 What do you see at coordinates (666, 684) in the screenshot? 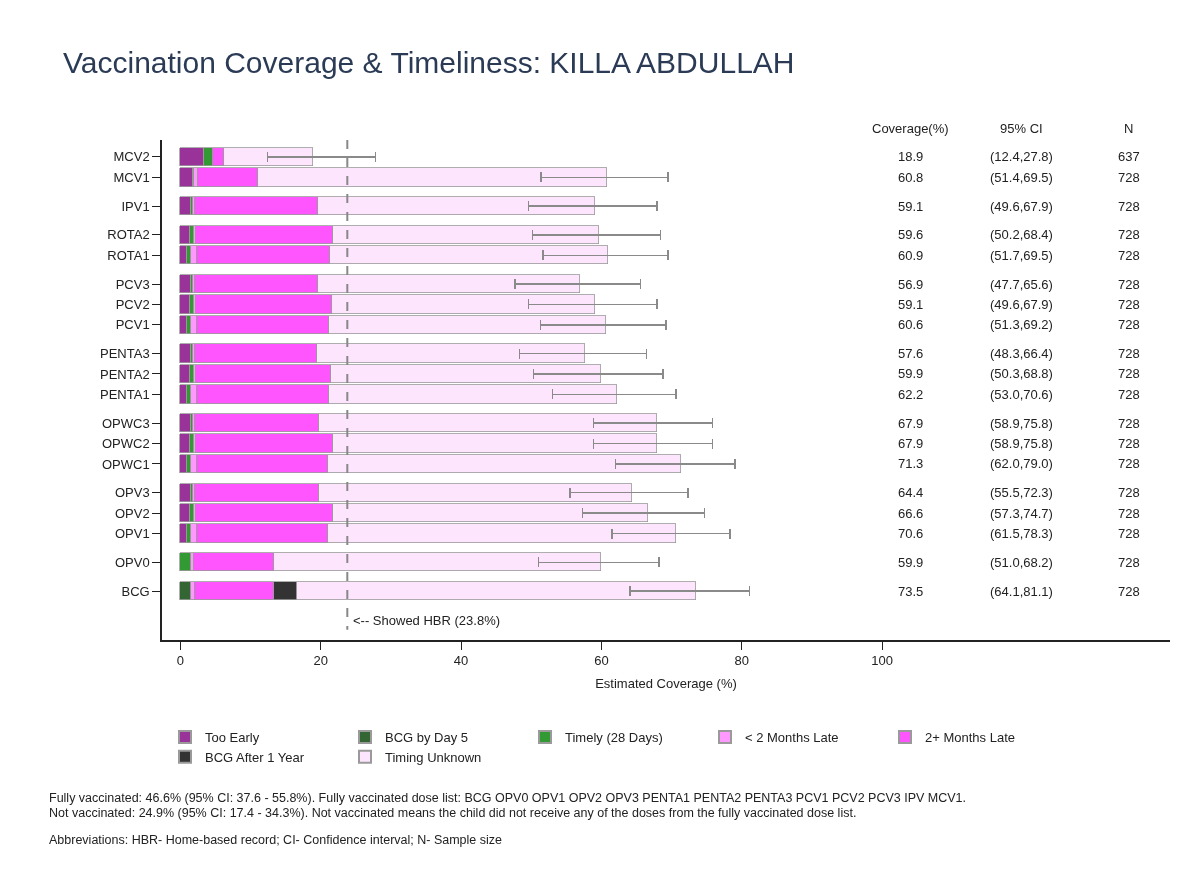
I see `x-axis-title: Estimated Coverage (%)` at bounding box center [666, 684].